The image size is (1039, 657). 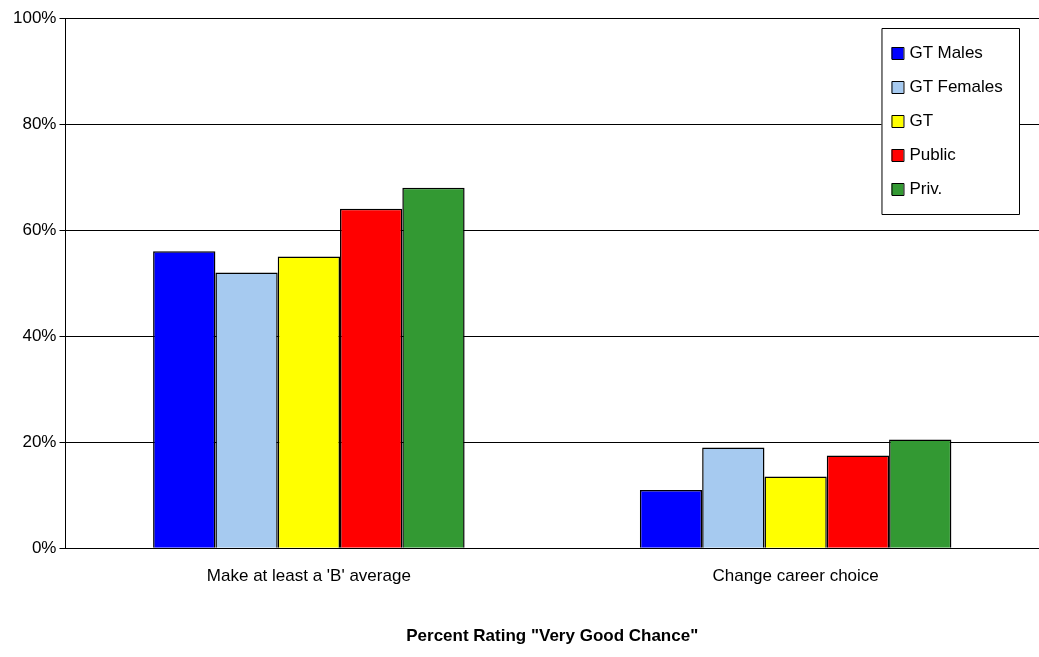 What do you see at coordinates (308, 576) in the screenshot?
I see `x-tick-label: Make at least a 'B' average` at bounding box center [308, 576].